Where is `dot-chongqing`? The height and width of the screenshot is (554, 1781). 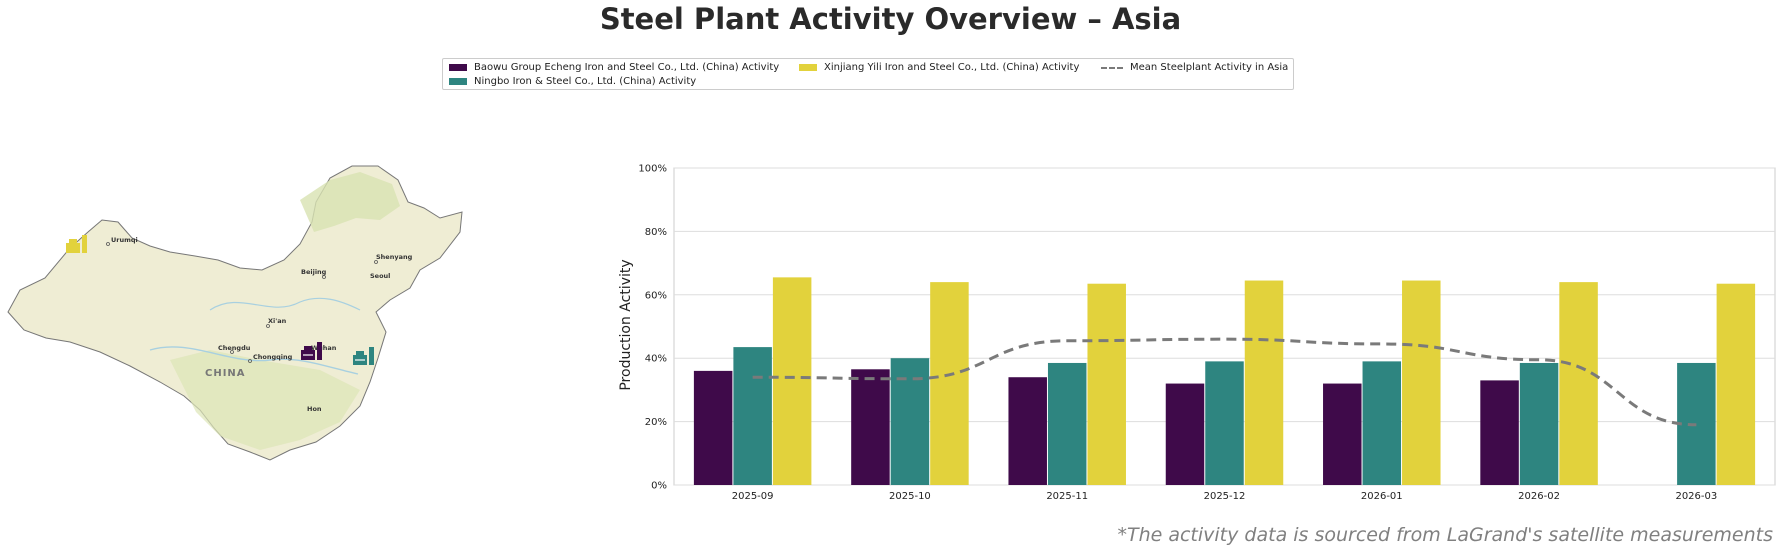
dot-chongqing is located at coordinates (250, 361).